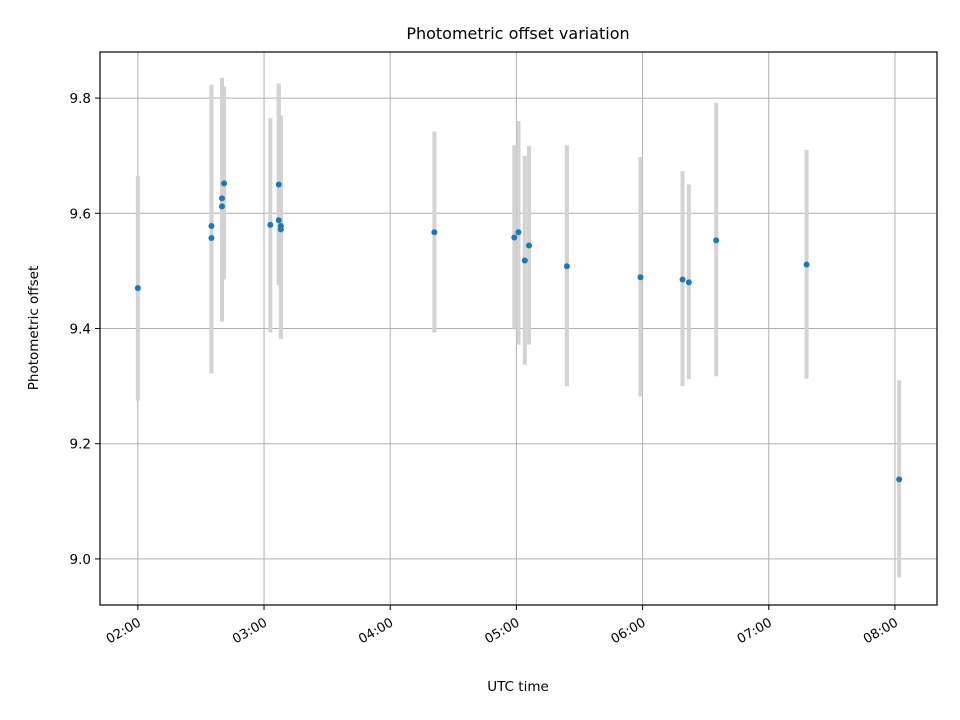  Describe the element at coordinates (80, 214) in the screenshot. I see `y-tick-label: 9.6` at that location.